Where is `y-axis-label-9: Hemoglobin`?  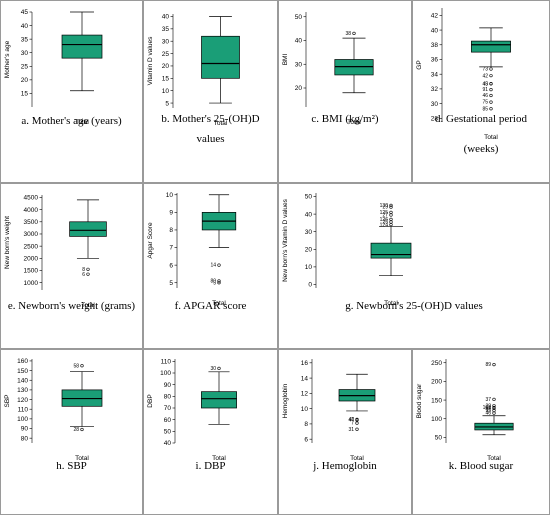 y-axis-label-9: Hemoglobin is located at coordinates (285, 400).